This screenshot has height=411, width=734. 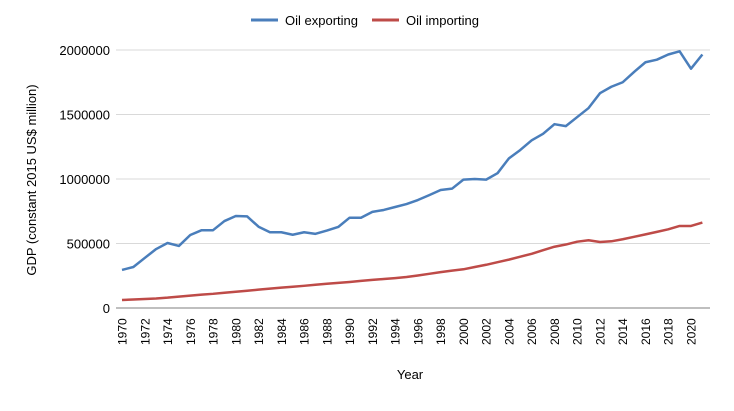 What do you see at coordinates (373, 331) in the screenshot?
I see `x-tick-label: 1992` at bounding box center [373, 331].